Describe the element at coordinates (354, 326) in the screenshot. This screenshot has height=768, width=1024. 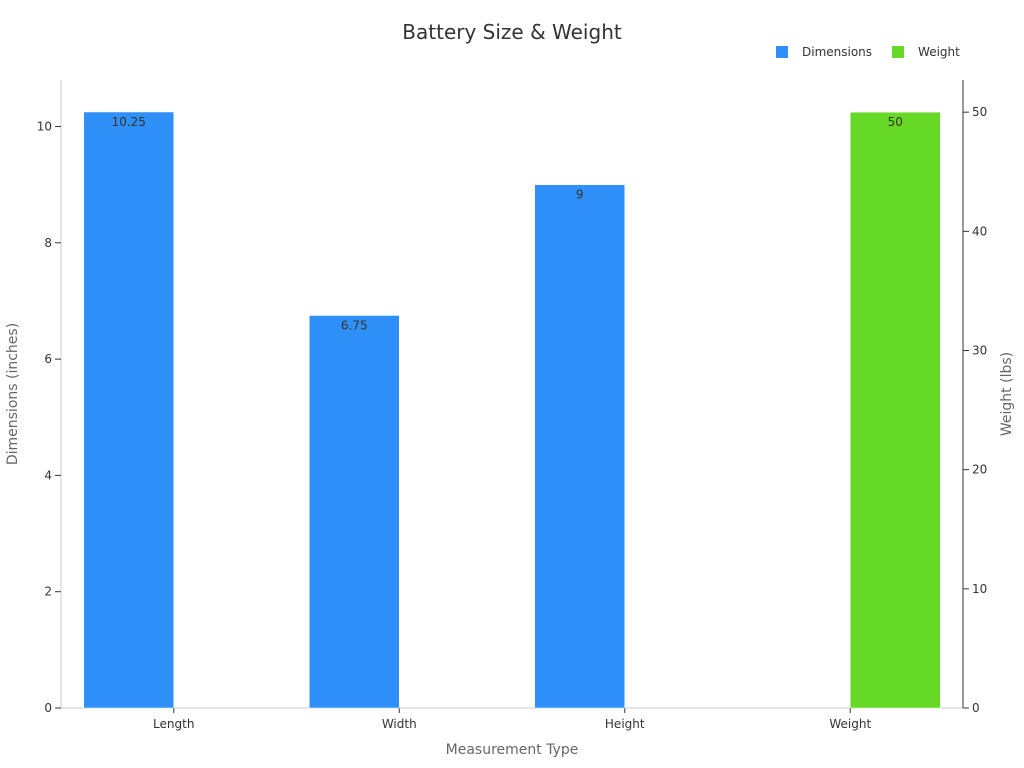
I see `data-label-width: 6.75` at that location.